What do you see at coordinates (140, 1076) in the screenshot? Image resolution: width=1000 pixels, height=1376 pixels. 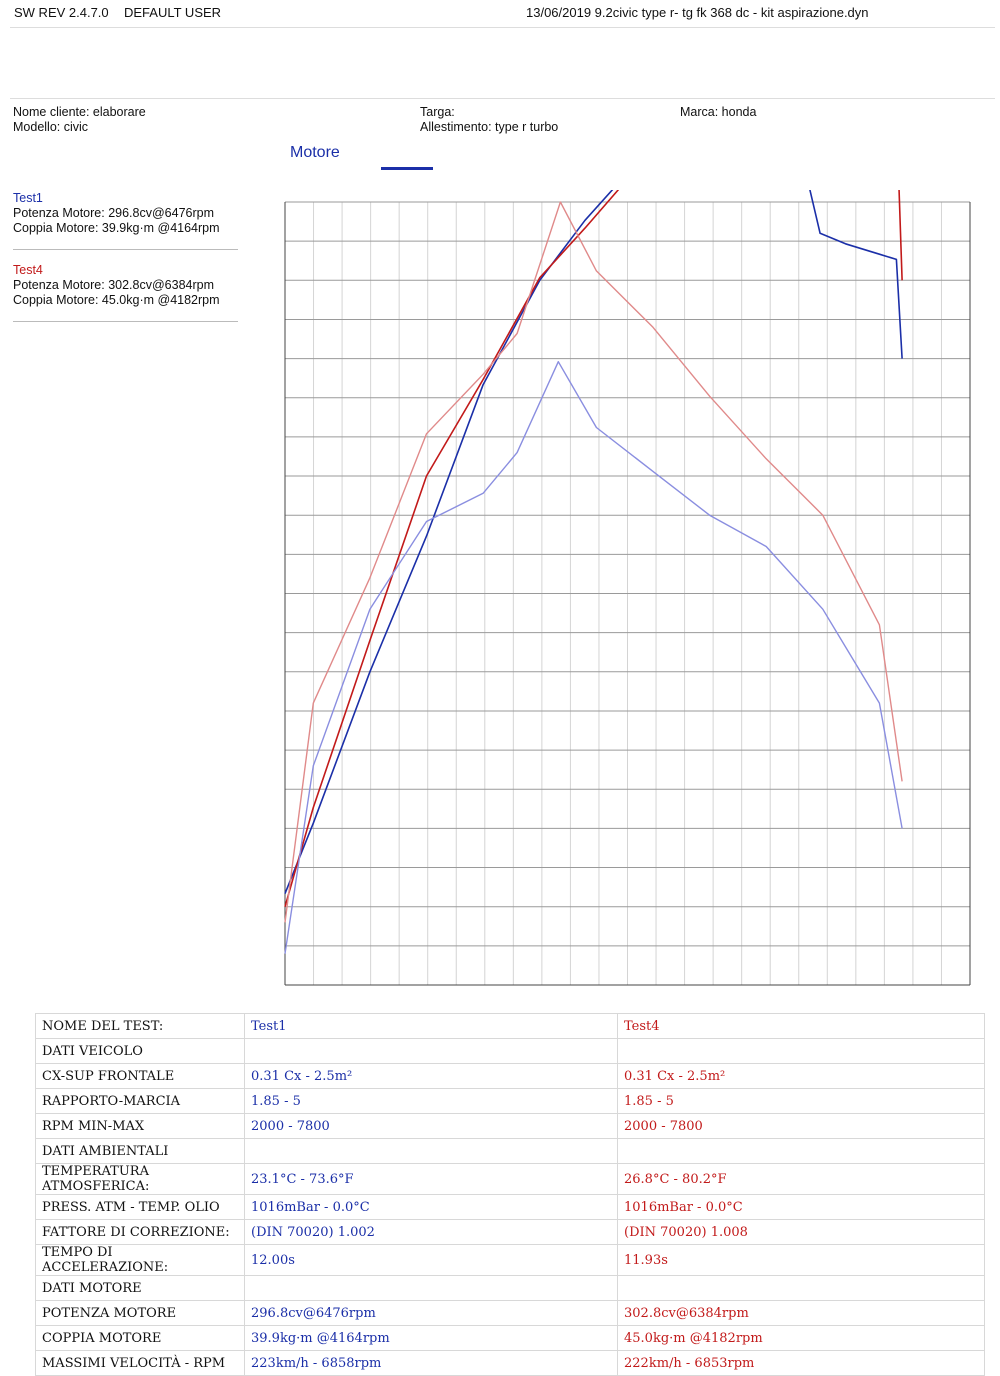 I see `row-label: CX-SUP FRONTALE` at bounding box center [140, 1076].